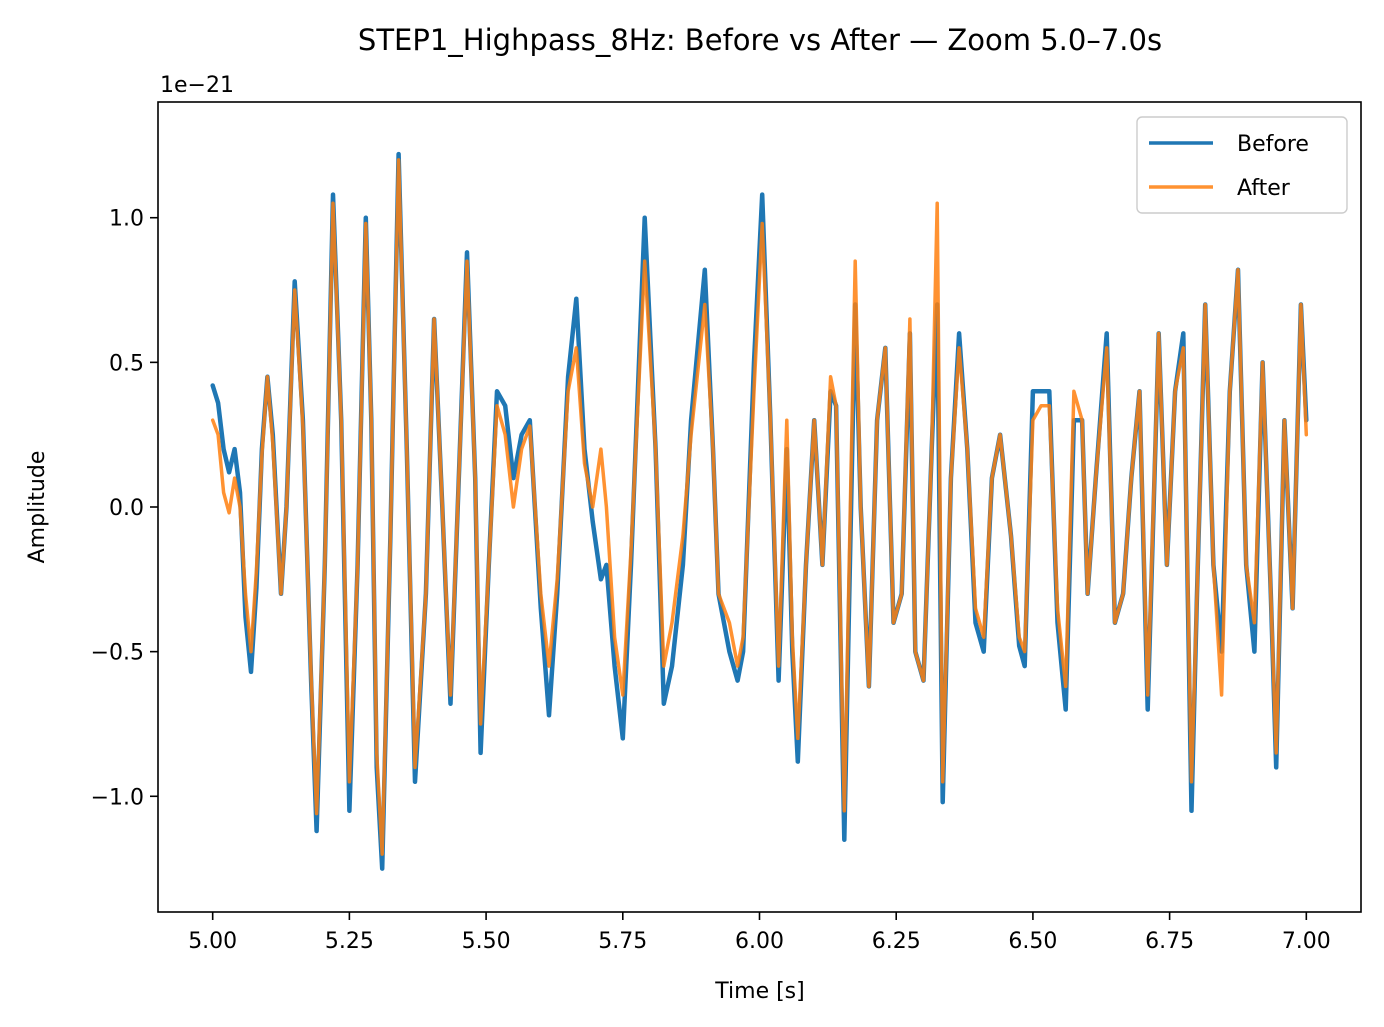  What do you see at coordinates (197, 85) in the screenshot?
I see `y-offset-text: 1e−21` at bounding box center [197, 85].